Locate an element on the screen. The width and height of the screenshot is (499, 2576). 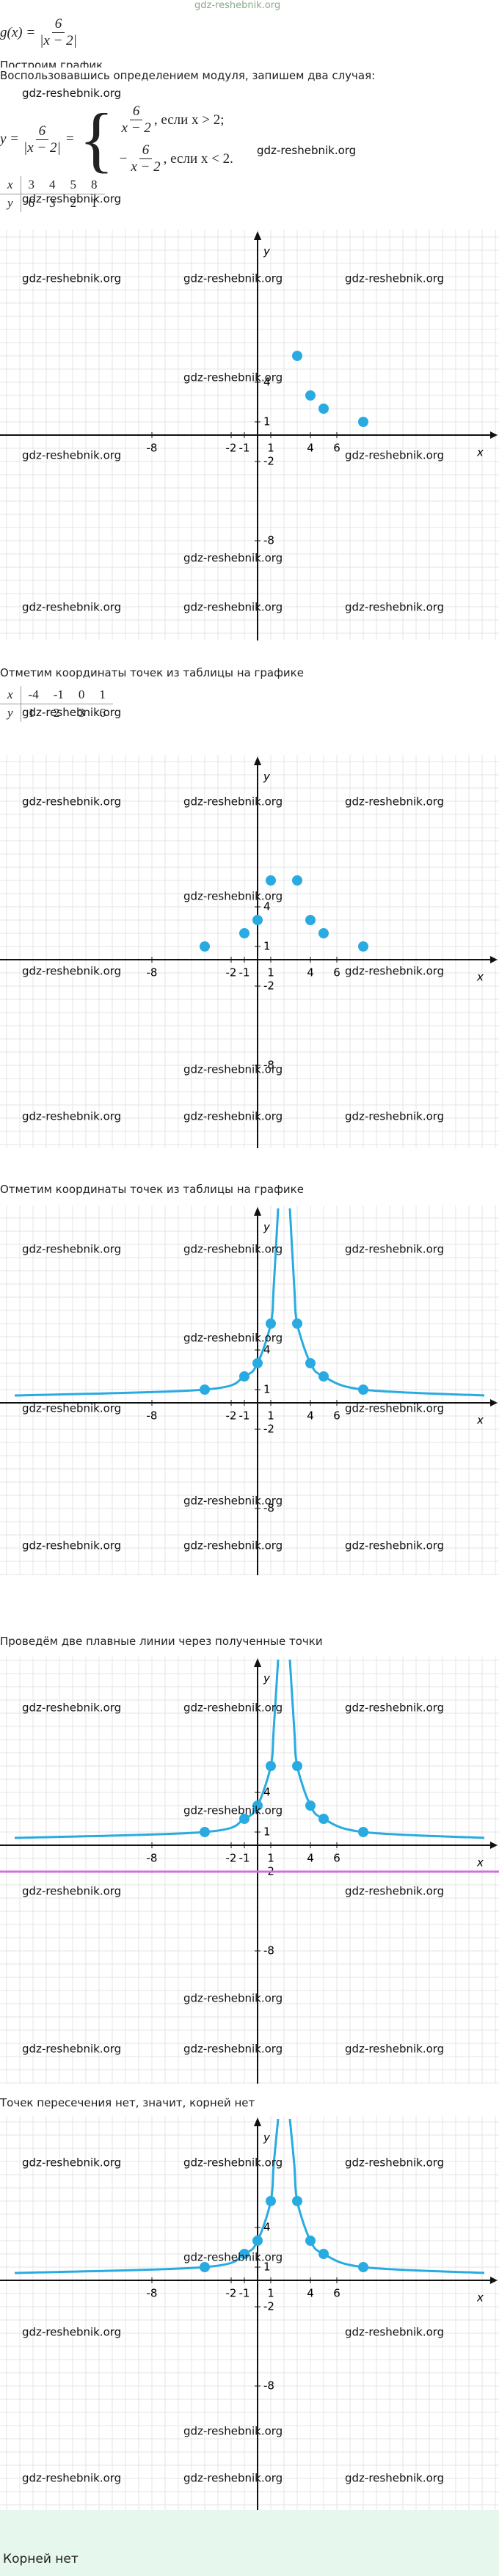
y-tick-label: 4 is located at coordinates (267, 383).